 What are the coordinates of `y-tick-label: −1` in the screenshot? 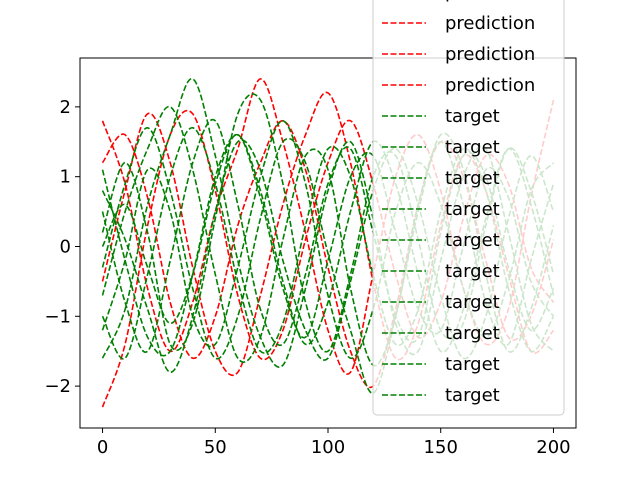 It's located at (57, 316).